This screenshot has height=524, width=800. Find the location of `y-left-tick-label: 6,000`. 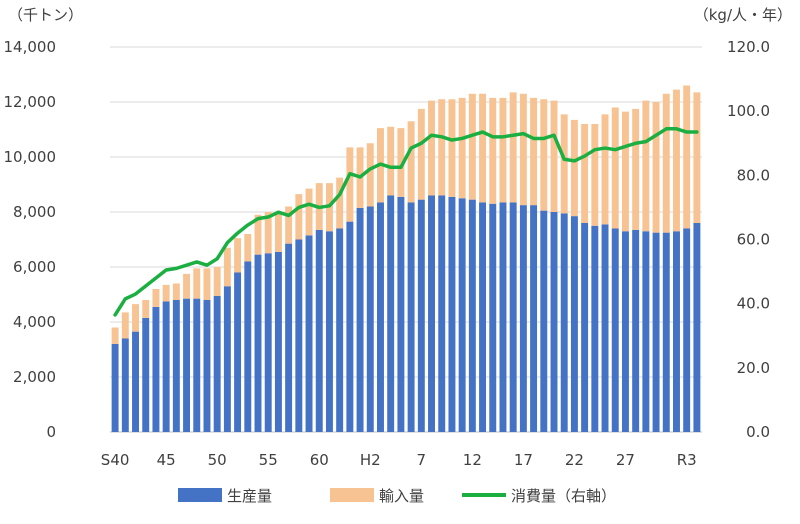

y-left-tick-label: 6,000 is located at coordinates (34, 267).